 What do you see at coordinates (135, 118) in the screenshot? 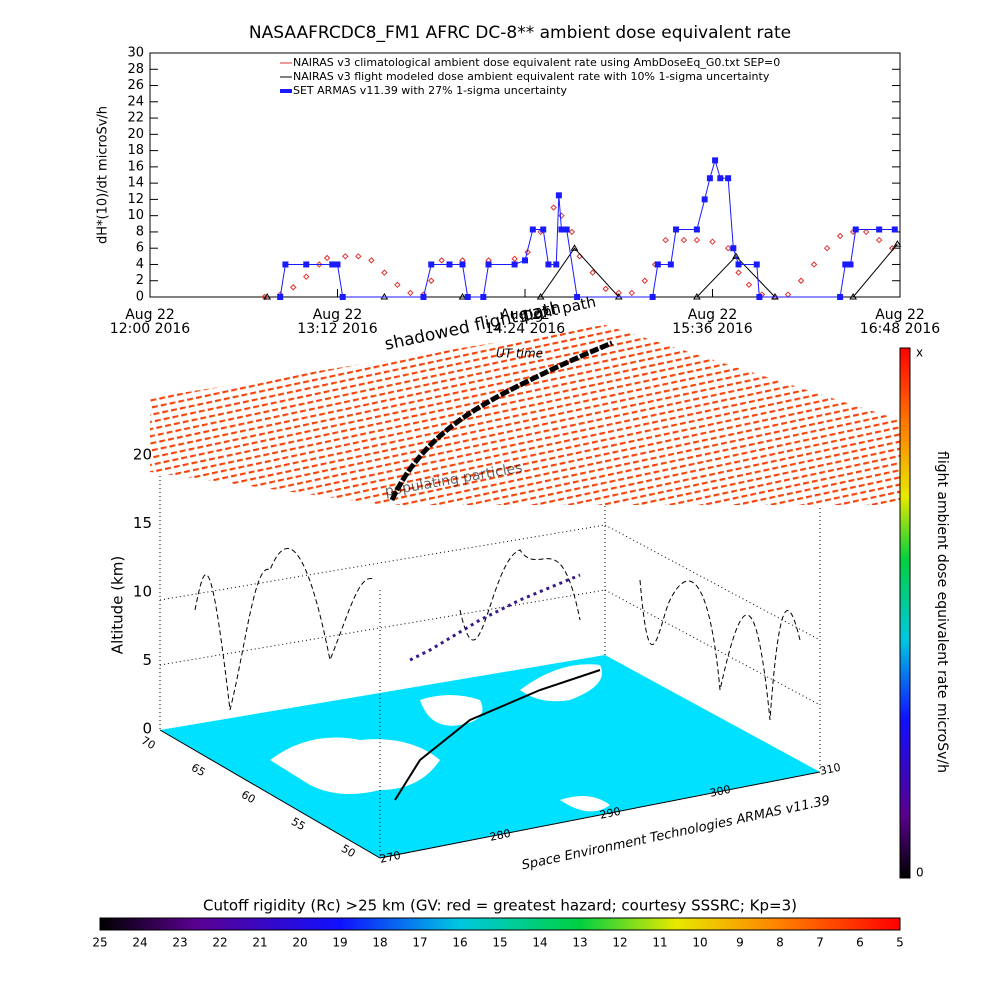
I see `y-tick-label: 22` at bounding box center [135, 118].